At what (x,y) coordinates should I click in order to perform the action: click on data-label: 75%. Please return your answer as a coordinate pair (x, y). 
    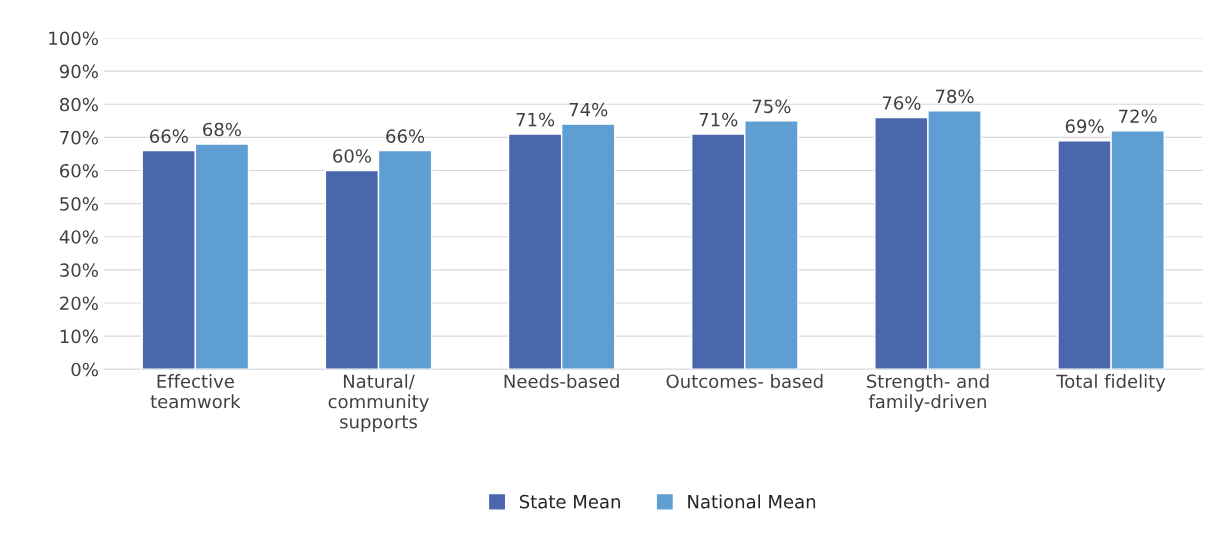
    Looking at the image, I should click on (771, 106).